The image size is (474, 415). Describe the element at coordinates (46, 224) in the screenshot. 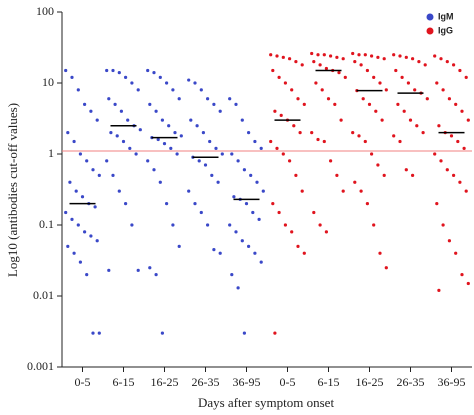

I see `y-tick-label: 0.1` at that location.